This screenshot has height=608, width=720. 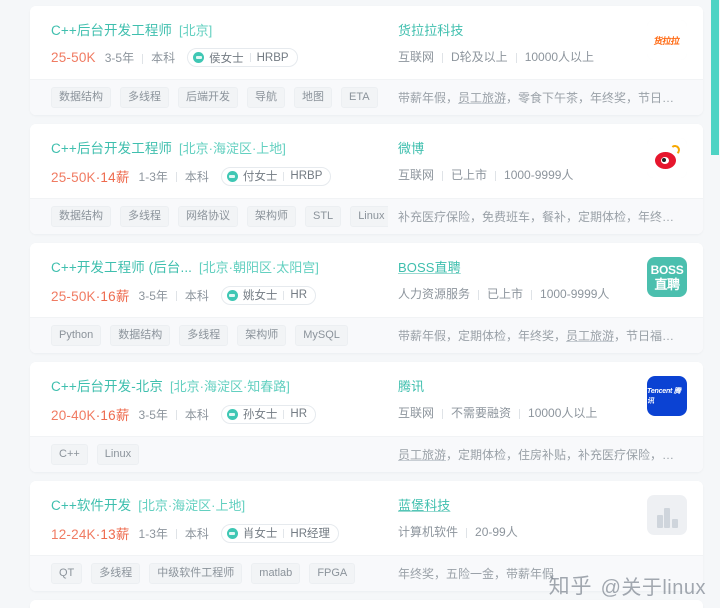 I want to click on recruiter-pill: 孙女士 HR, so click(x=268, y=414).